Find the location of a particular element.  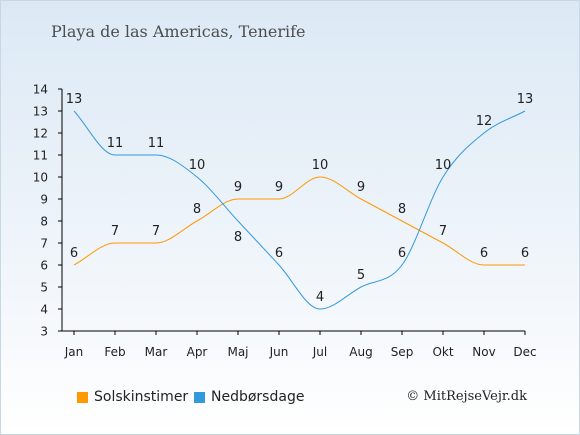

y-tick-label: 11 is located at coordinates (40, 156).